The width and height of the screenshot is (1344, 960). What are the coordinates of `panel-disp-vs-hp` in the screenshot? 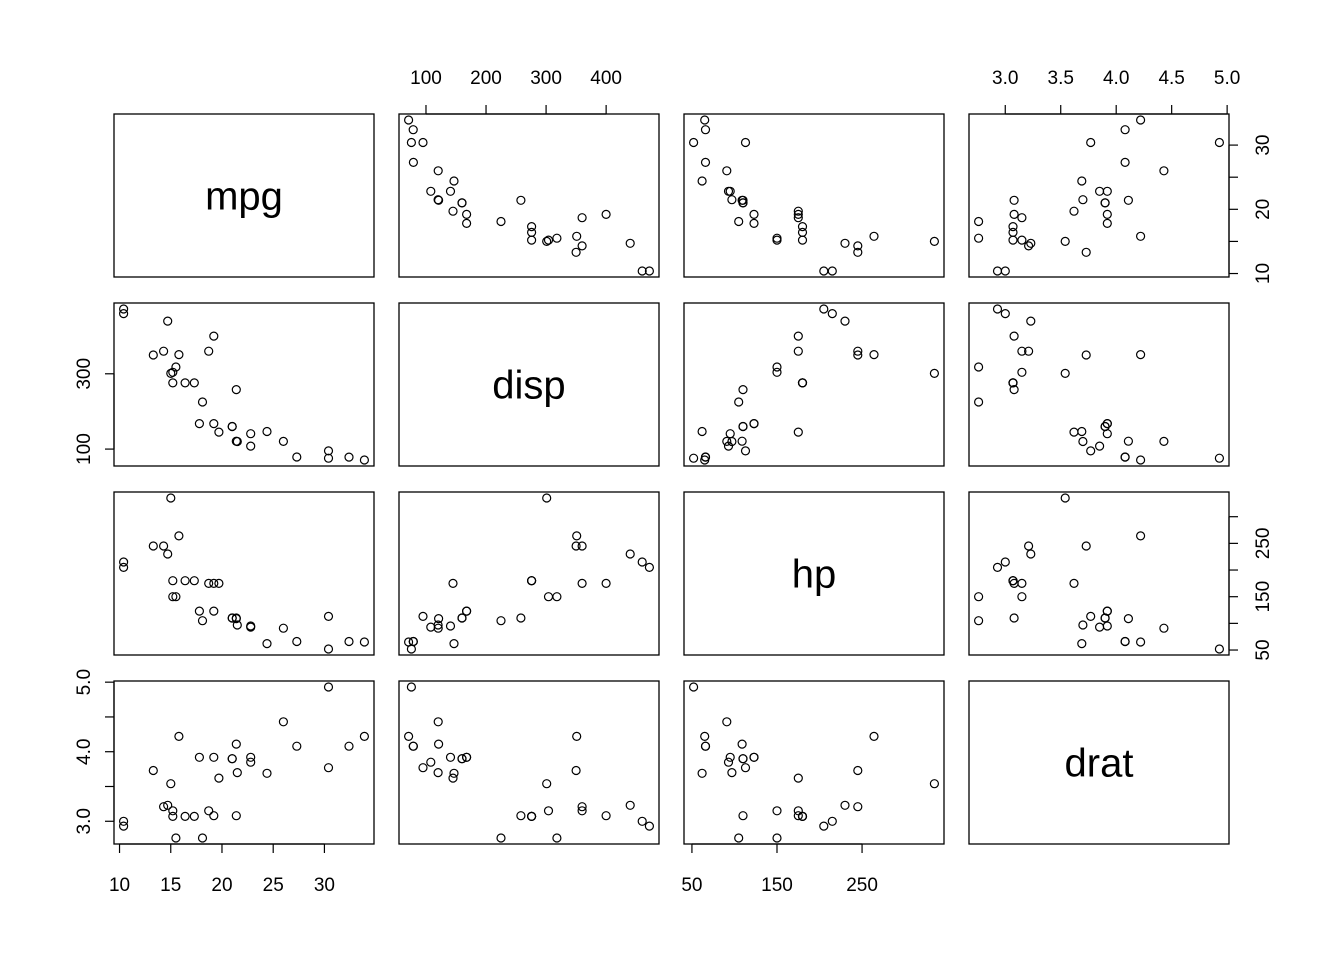 It's located at (814, 384).